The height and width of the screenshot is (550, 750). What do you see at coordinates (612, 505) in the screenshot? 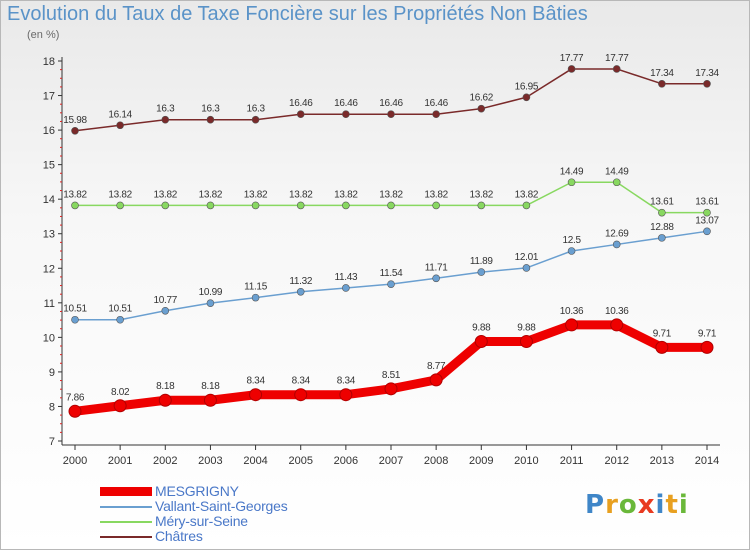
I see `logo-letter: r` at bounding box center [612, 505].